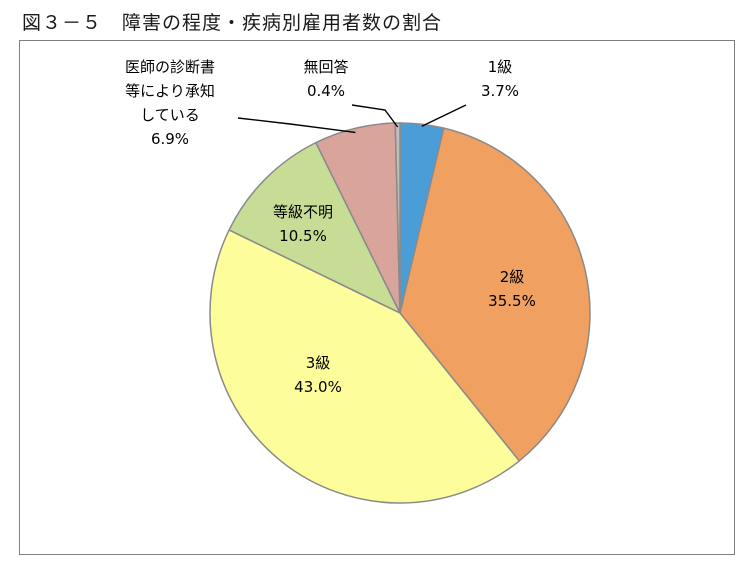 The image size is (752, 568). Describe the element at coordinates (232, 23) in the screenshot. I see `chart-title: 図３－５ 障害の程度・疾病別雇用者数の割合` at that location.